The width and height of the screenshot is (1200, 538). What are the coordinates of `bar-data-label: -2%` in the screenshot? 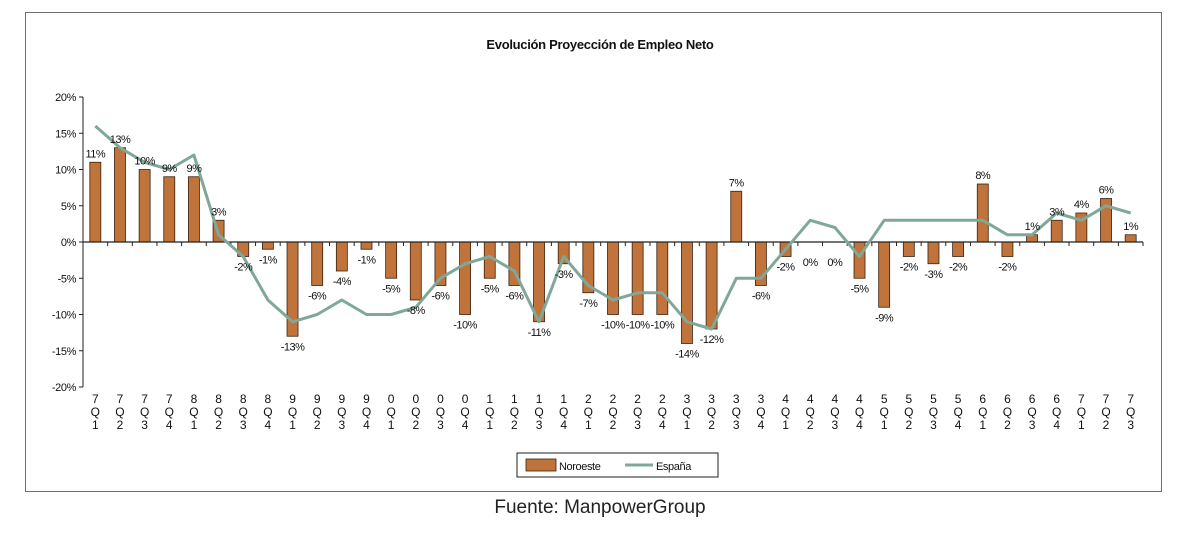 It's located at (243, 268).